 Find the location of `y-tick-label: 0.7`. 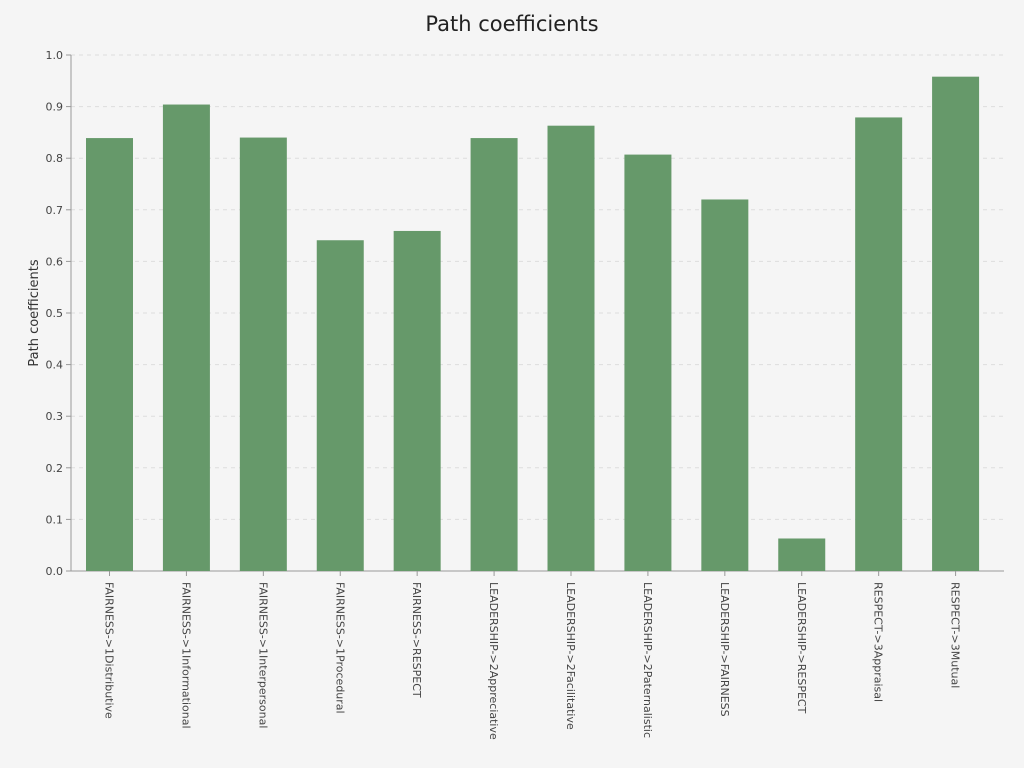

y-tick-label: 0.7 is located at coordinates (55, 210).